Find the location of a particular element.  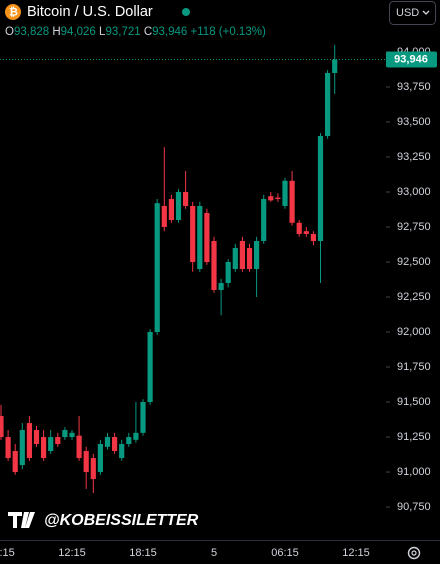

ohlc-change: +118 (+0.13%) is located at coordinates (228, 32).